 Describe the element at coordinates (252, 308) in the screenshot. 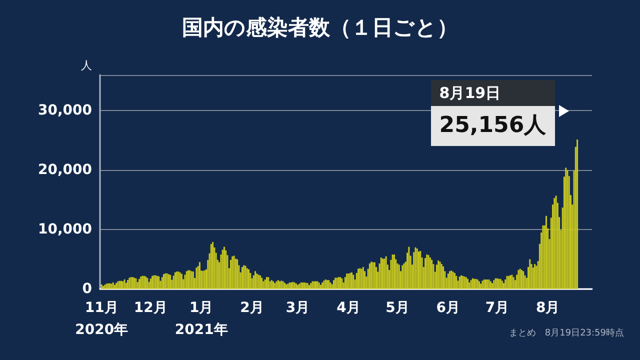

I see `x-tick-label: 2月` at that location.